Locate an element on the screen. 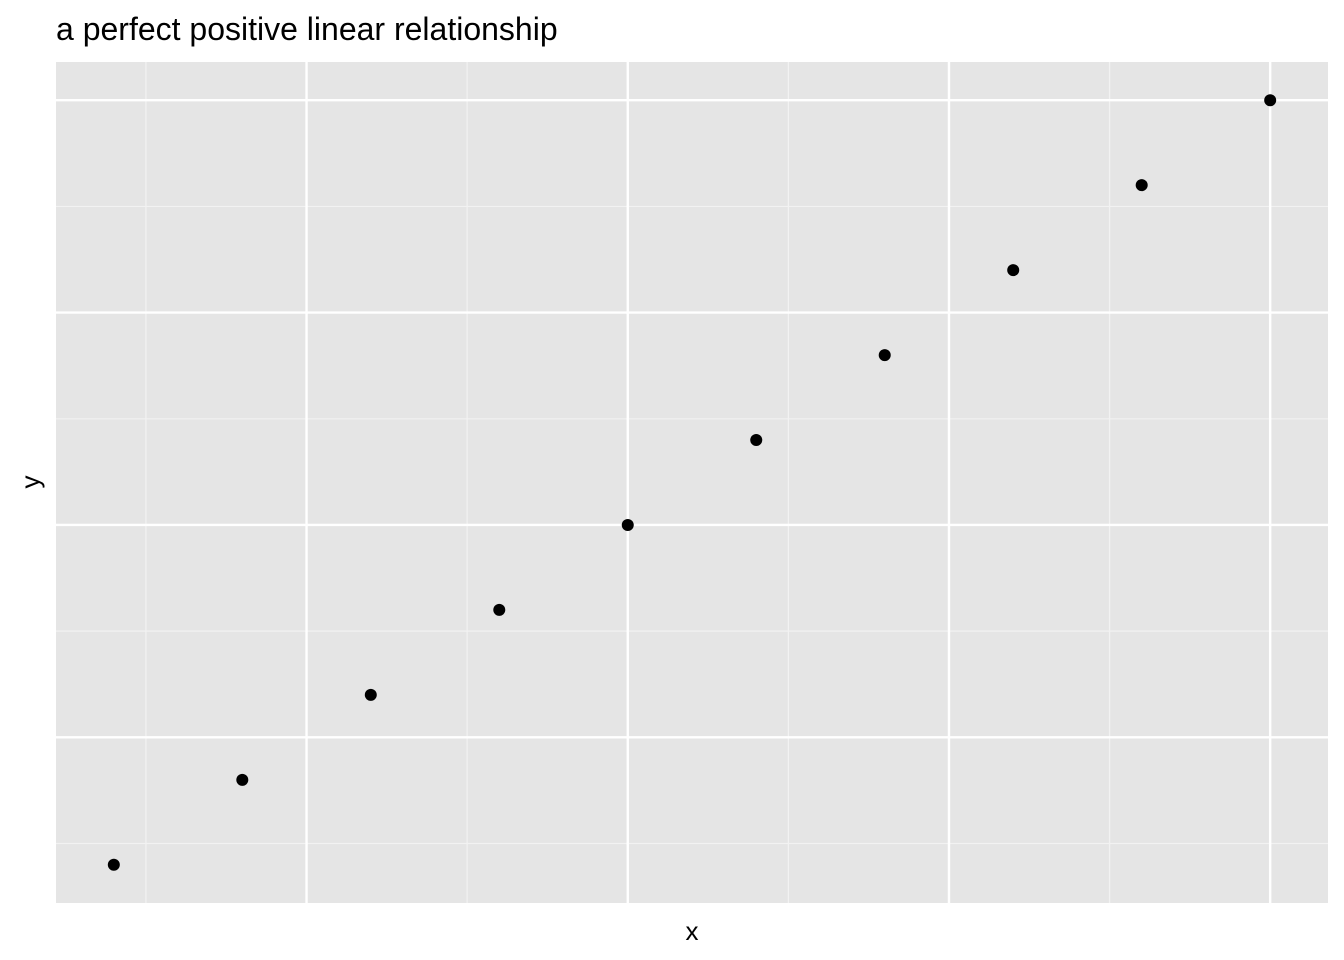 The image size is (1344, 960). y-axis-label: y is located at coordinates (30, 482).